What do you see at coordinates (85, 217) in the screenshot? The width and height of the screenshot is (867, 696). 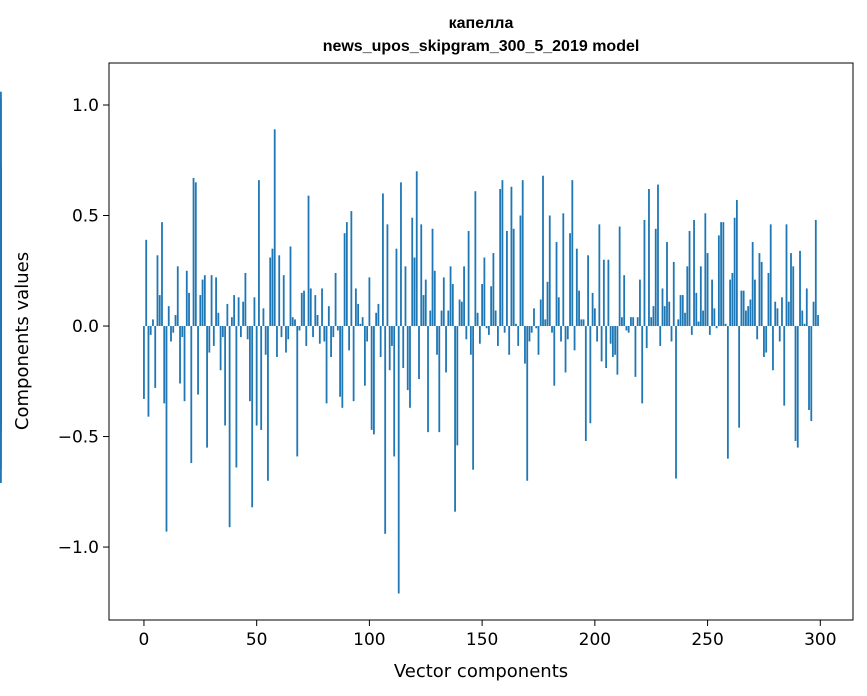 I see `y-tick-label: 0.5` at bounding box center [85, 217].